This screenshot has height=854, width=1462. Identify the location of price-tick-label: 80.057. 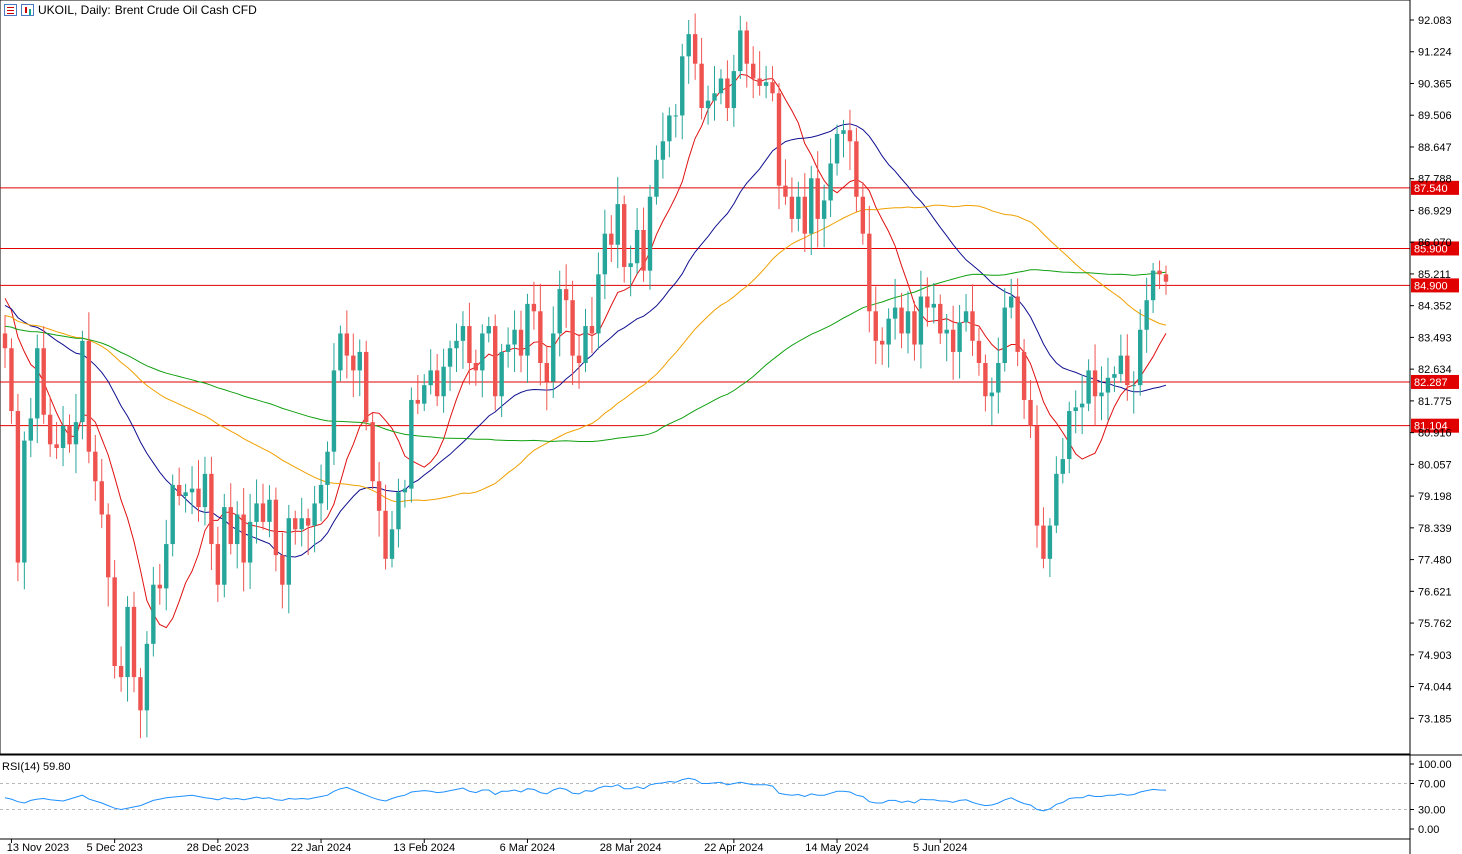
(1435, 465).